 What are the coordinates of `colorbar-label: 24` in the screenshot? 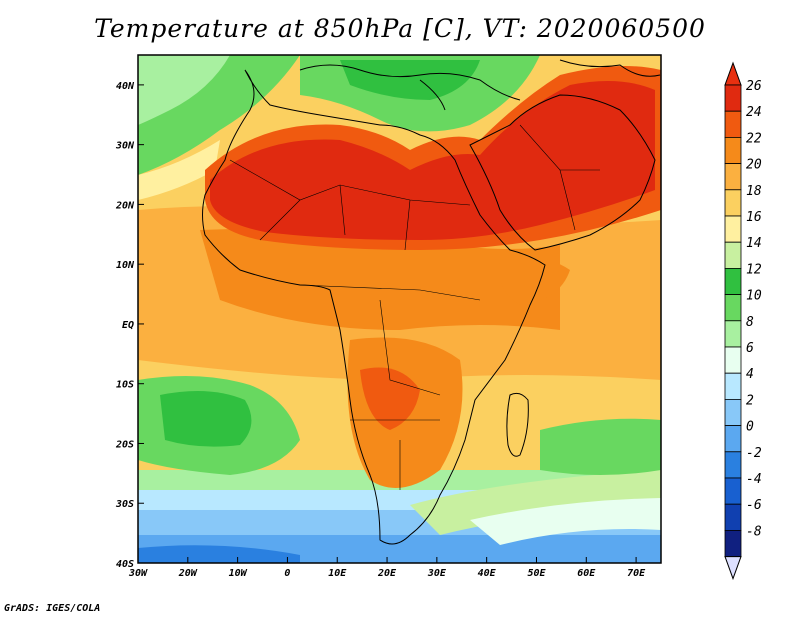 It's located at (754, 112).